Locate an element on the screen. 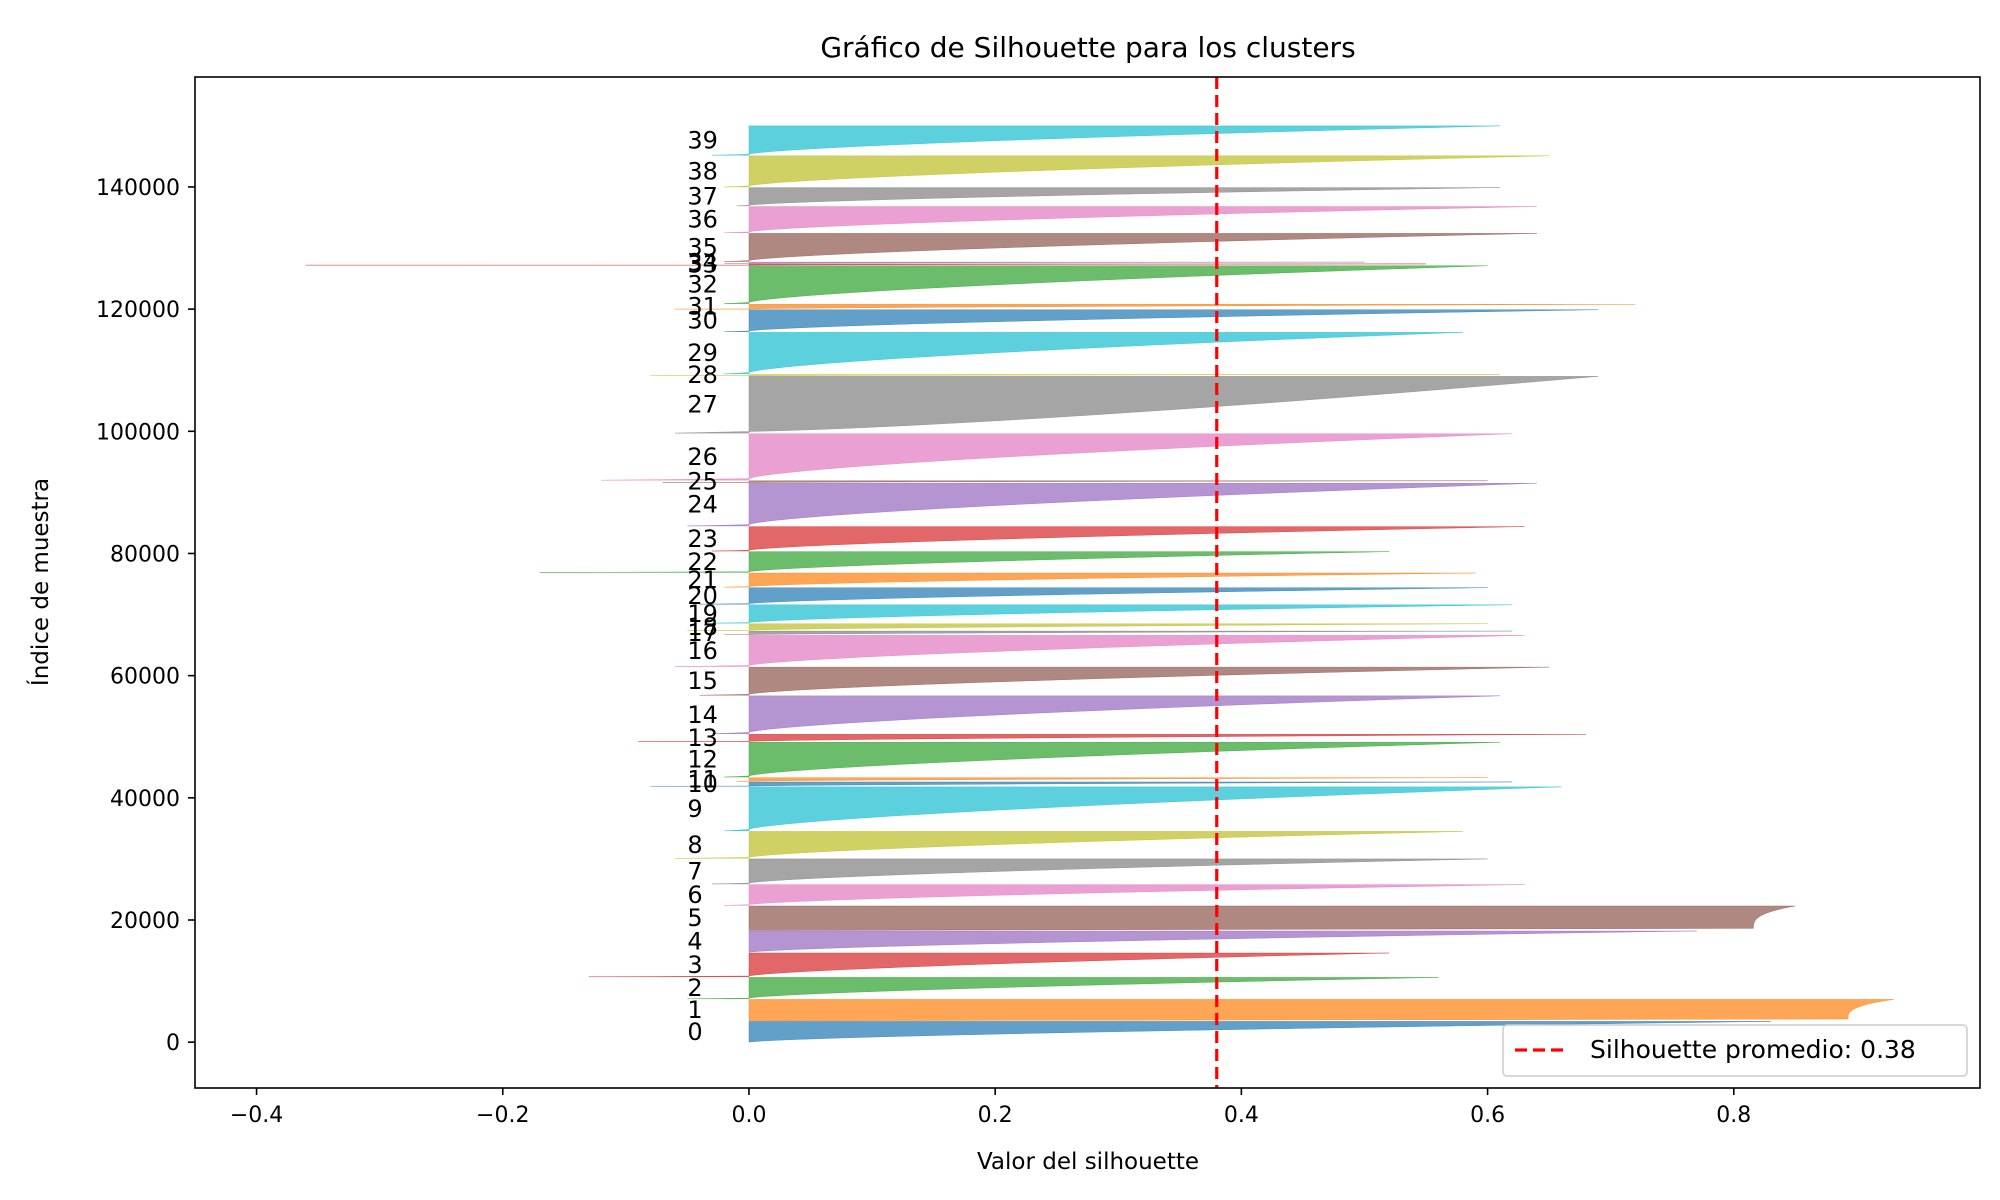 This screenshot has width=2000, height=1200. cluster-22-area is located at coordinates (964, 562).